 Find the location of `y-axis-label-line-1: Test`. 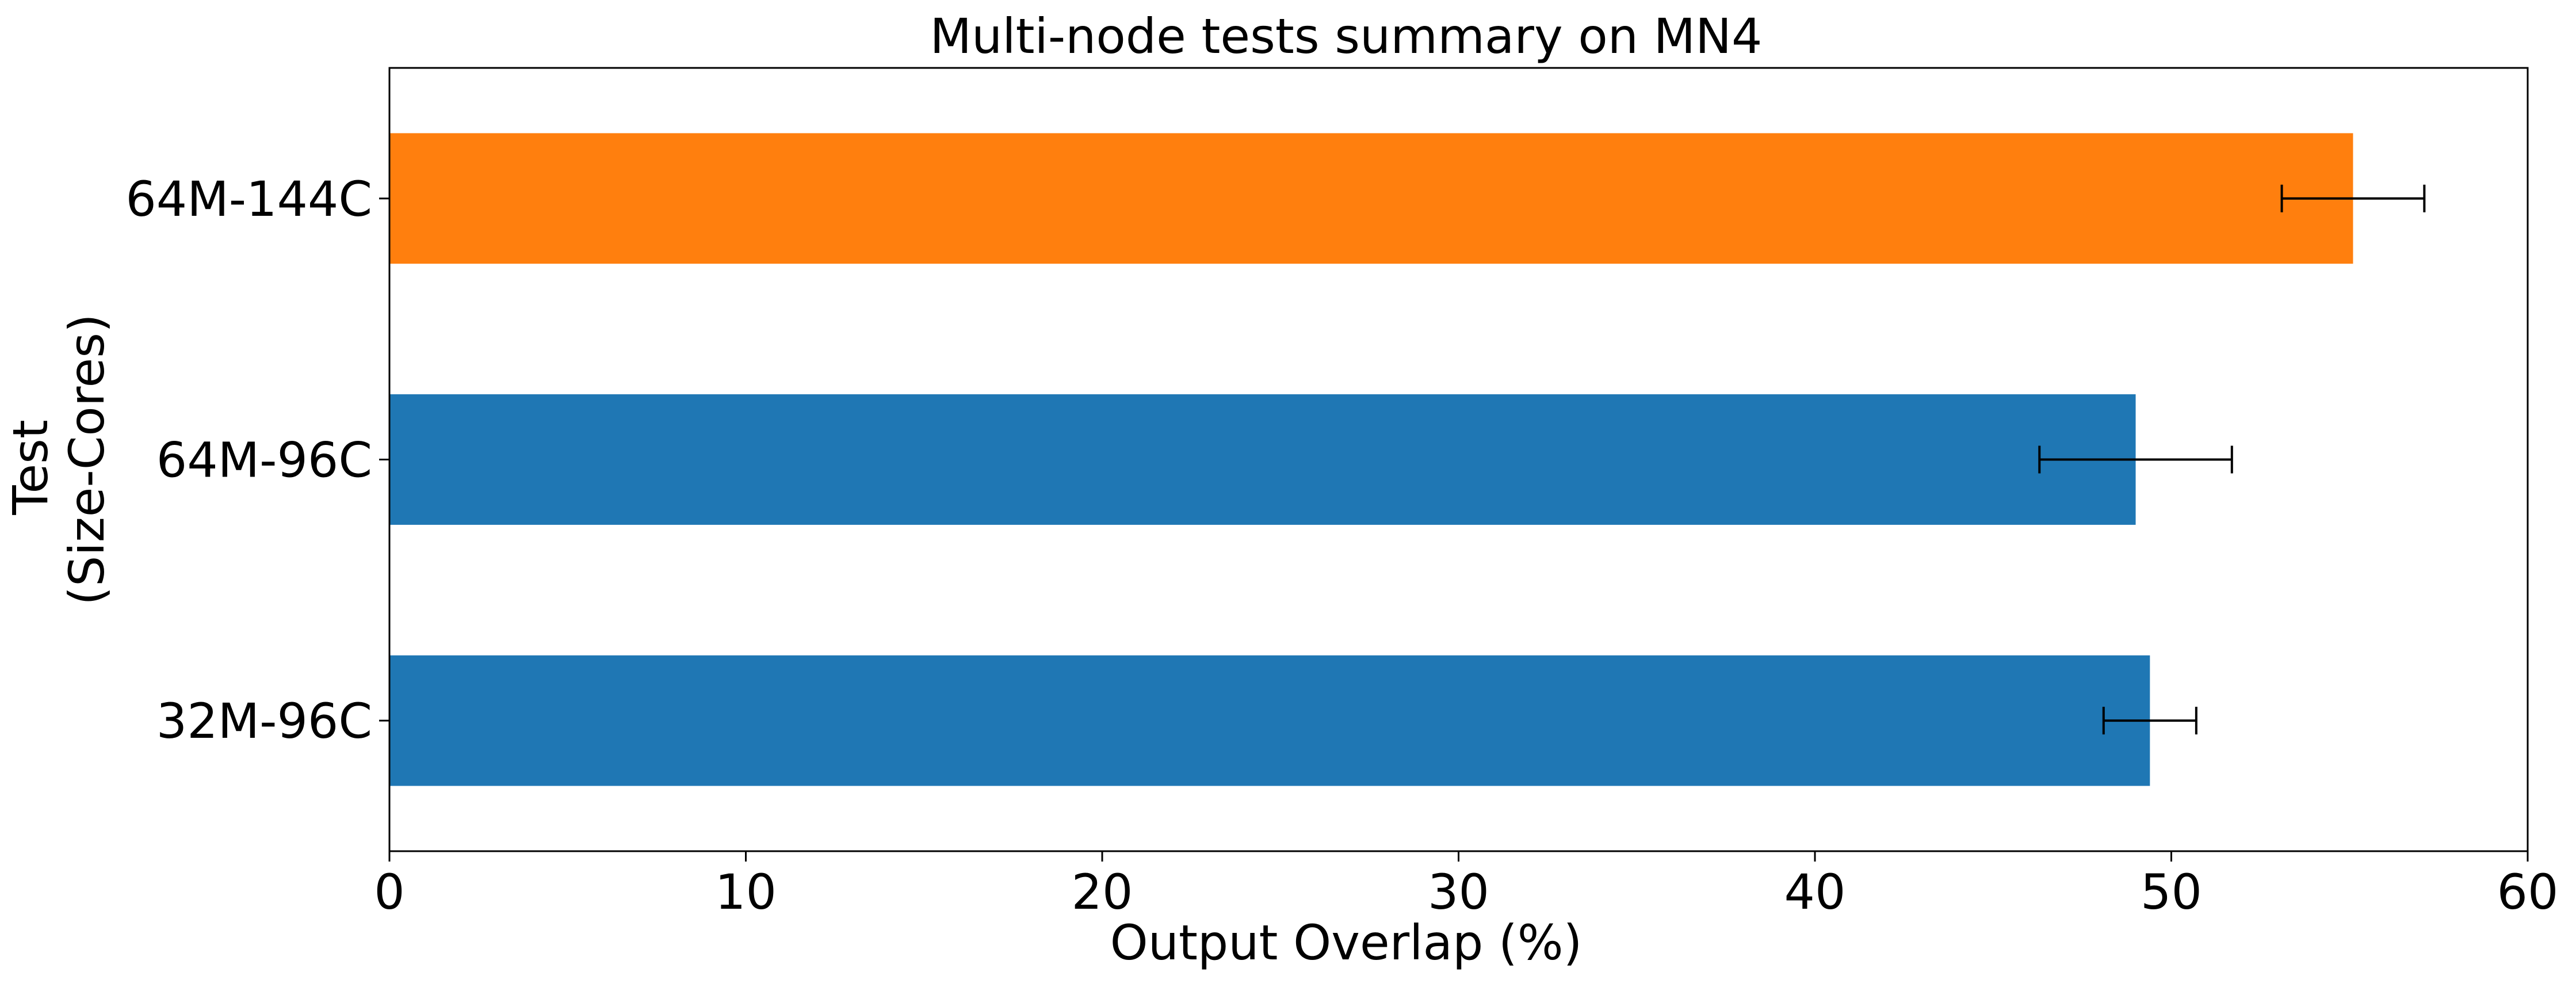

y-axis-label-line-1: Test is located at coordinates (30, 467).